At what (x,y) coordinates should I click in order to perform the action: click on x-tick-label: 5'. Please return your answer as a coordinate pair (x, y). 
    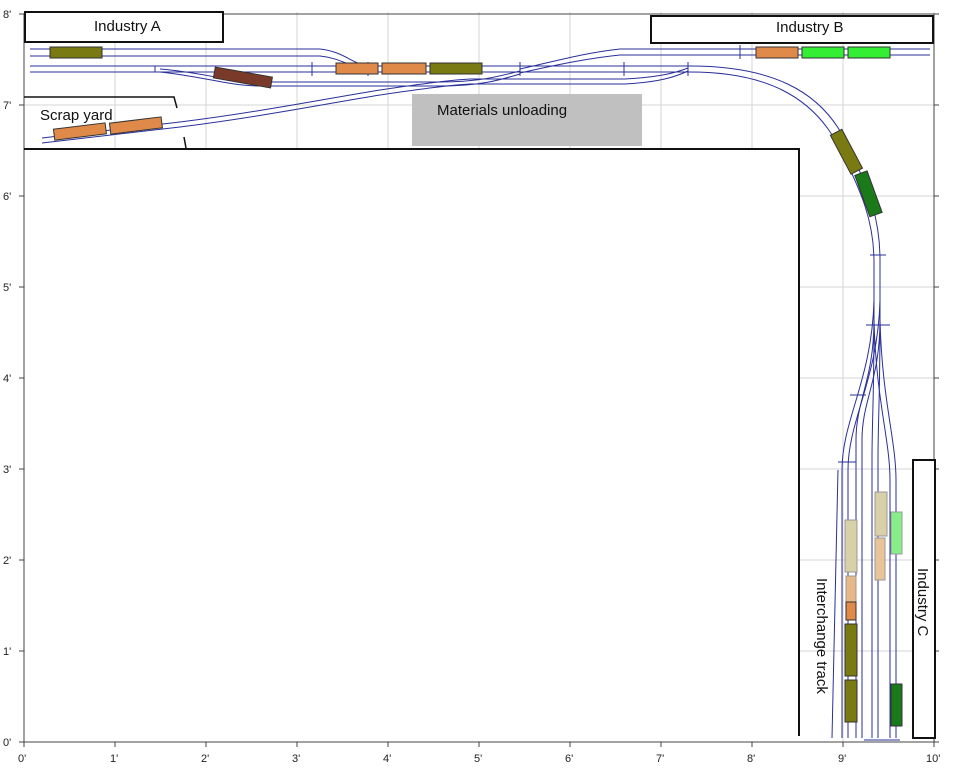
    Looking at the image, I should click on (478, 759).